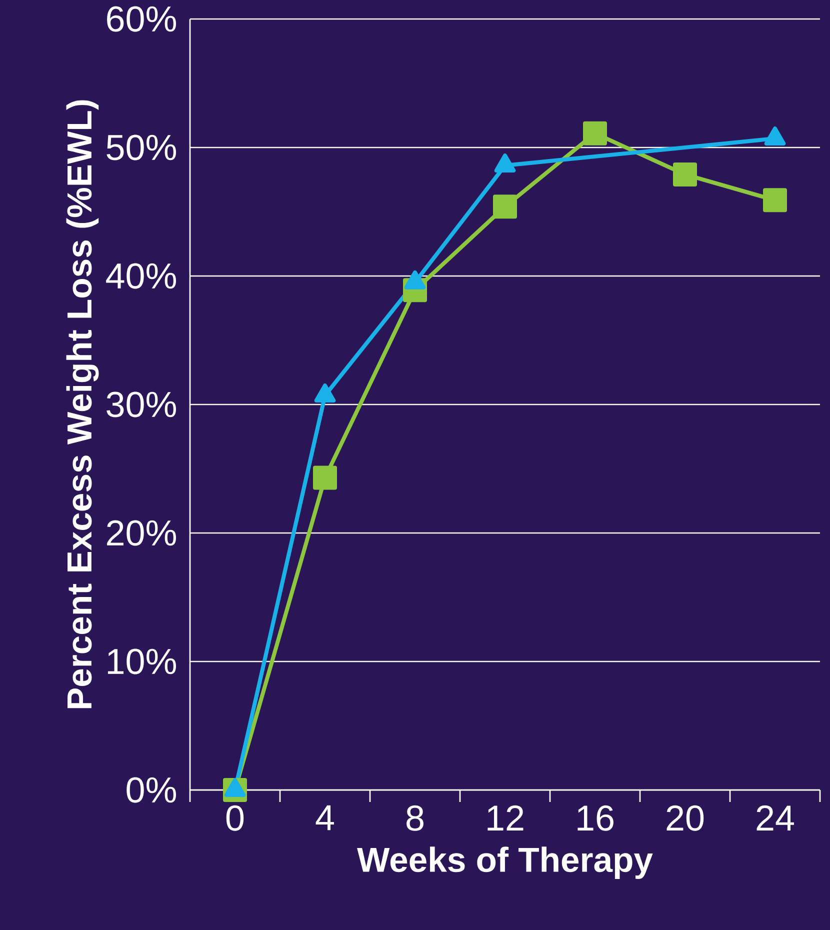 The image size is (830, 930). Describe the element at coordinates (142, 661) in the screenshot. I see `y-tick-label: 10%` at that location.